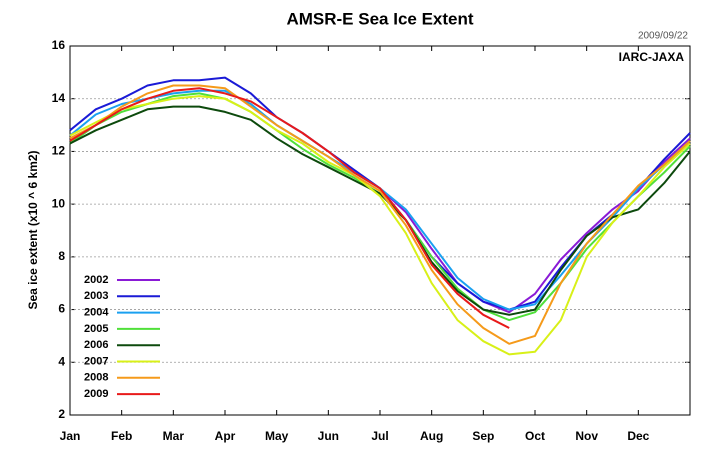 Image resolution: width=720 pixels, height=450 pixels. What do you see at coordinates (586, 436) in the screenshot?
I see `x-tick-label: Nov` at bounding box center [586, 436].